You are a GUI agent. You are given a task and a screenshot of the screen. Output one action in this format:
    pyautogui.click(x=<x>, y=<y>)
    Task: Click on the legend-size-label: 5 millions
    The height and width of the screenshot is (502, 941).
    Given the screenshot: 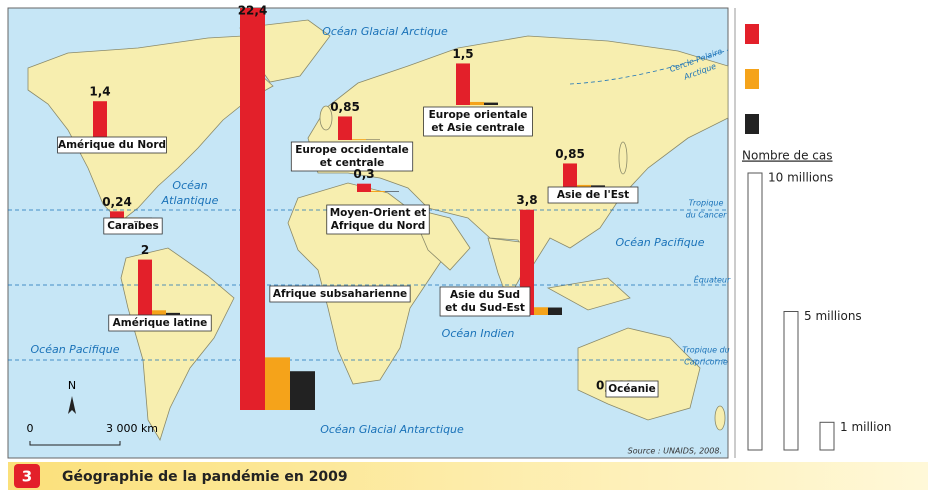 What is the action you would take?
    pyautogui.click(x=833, y=316)
    